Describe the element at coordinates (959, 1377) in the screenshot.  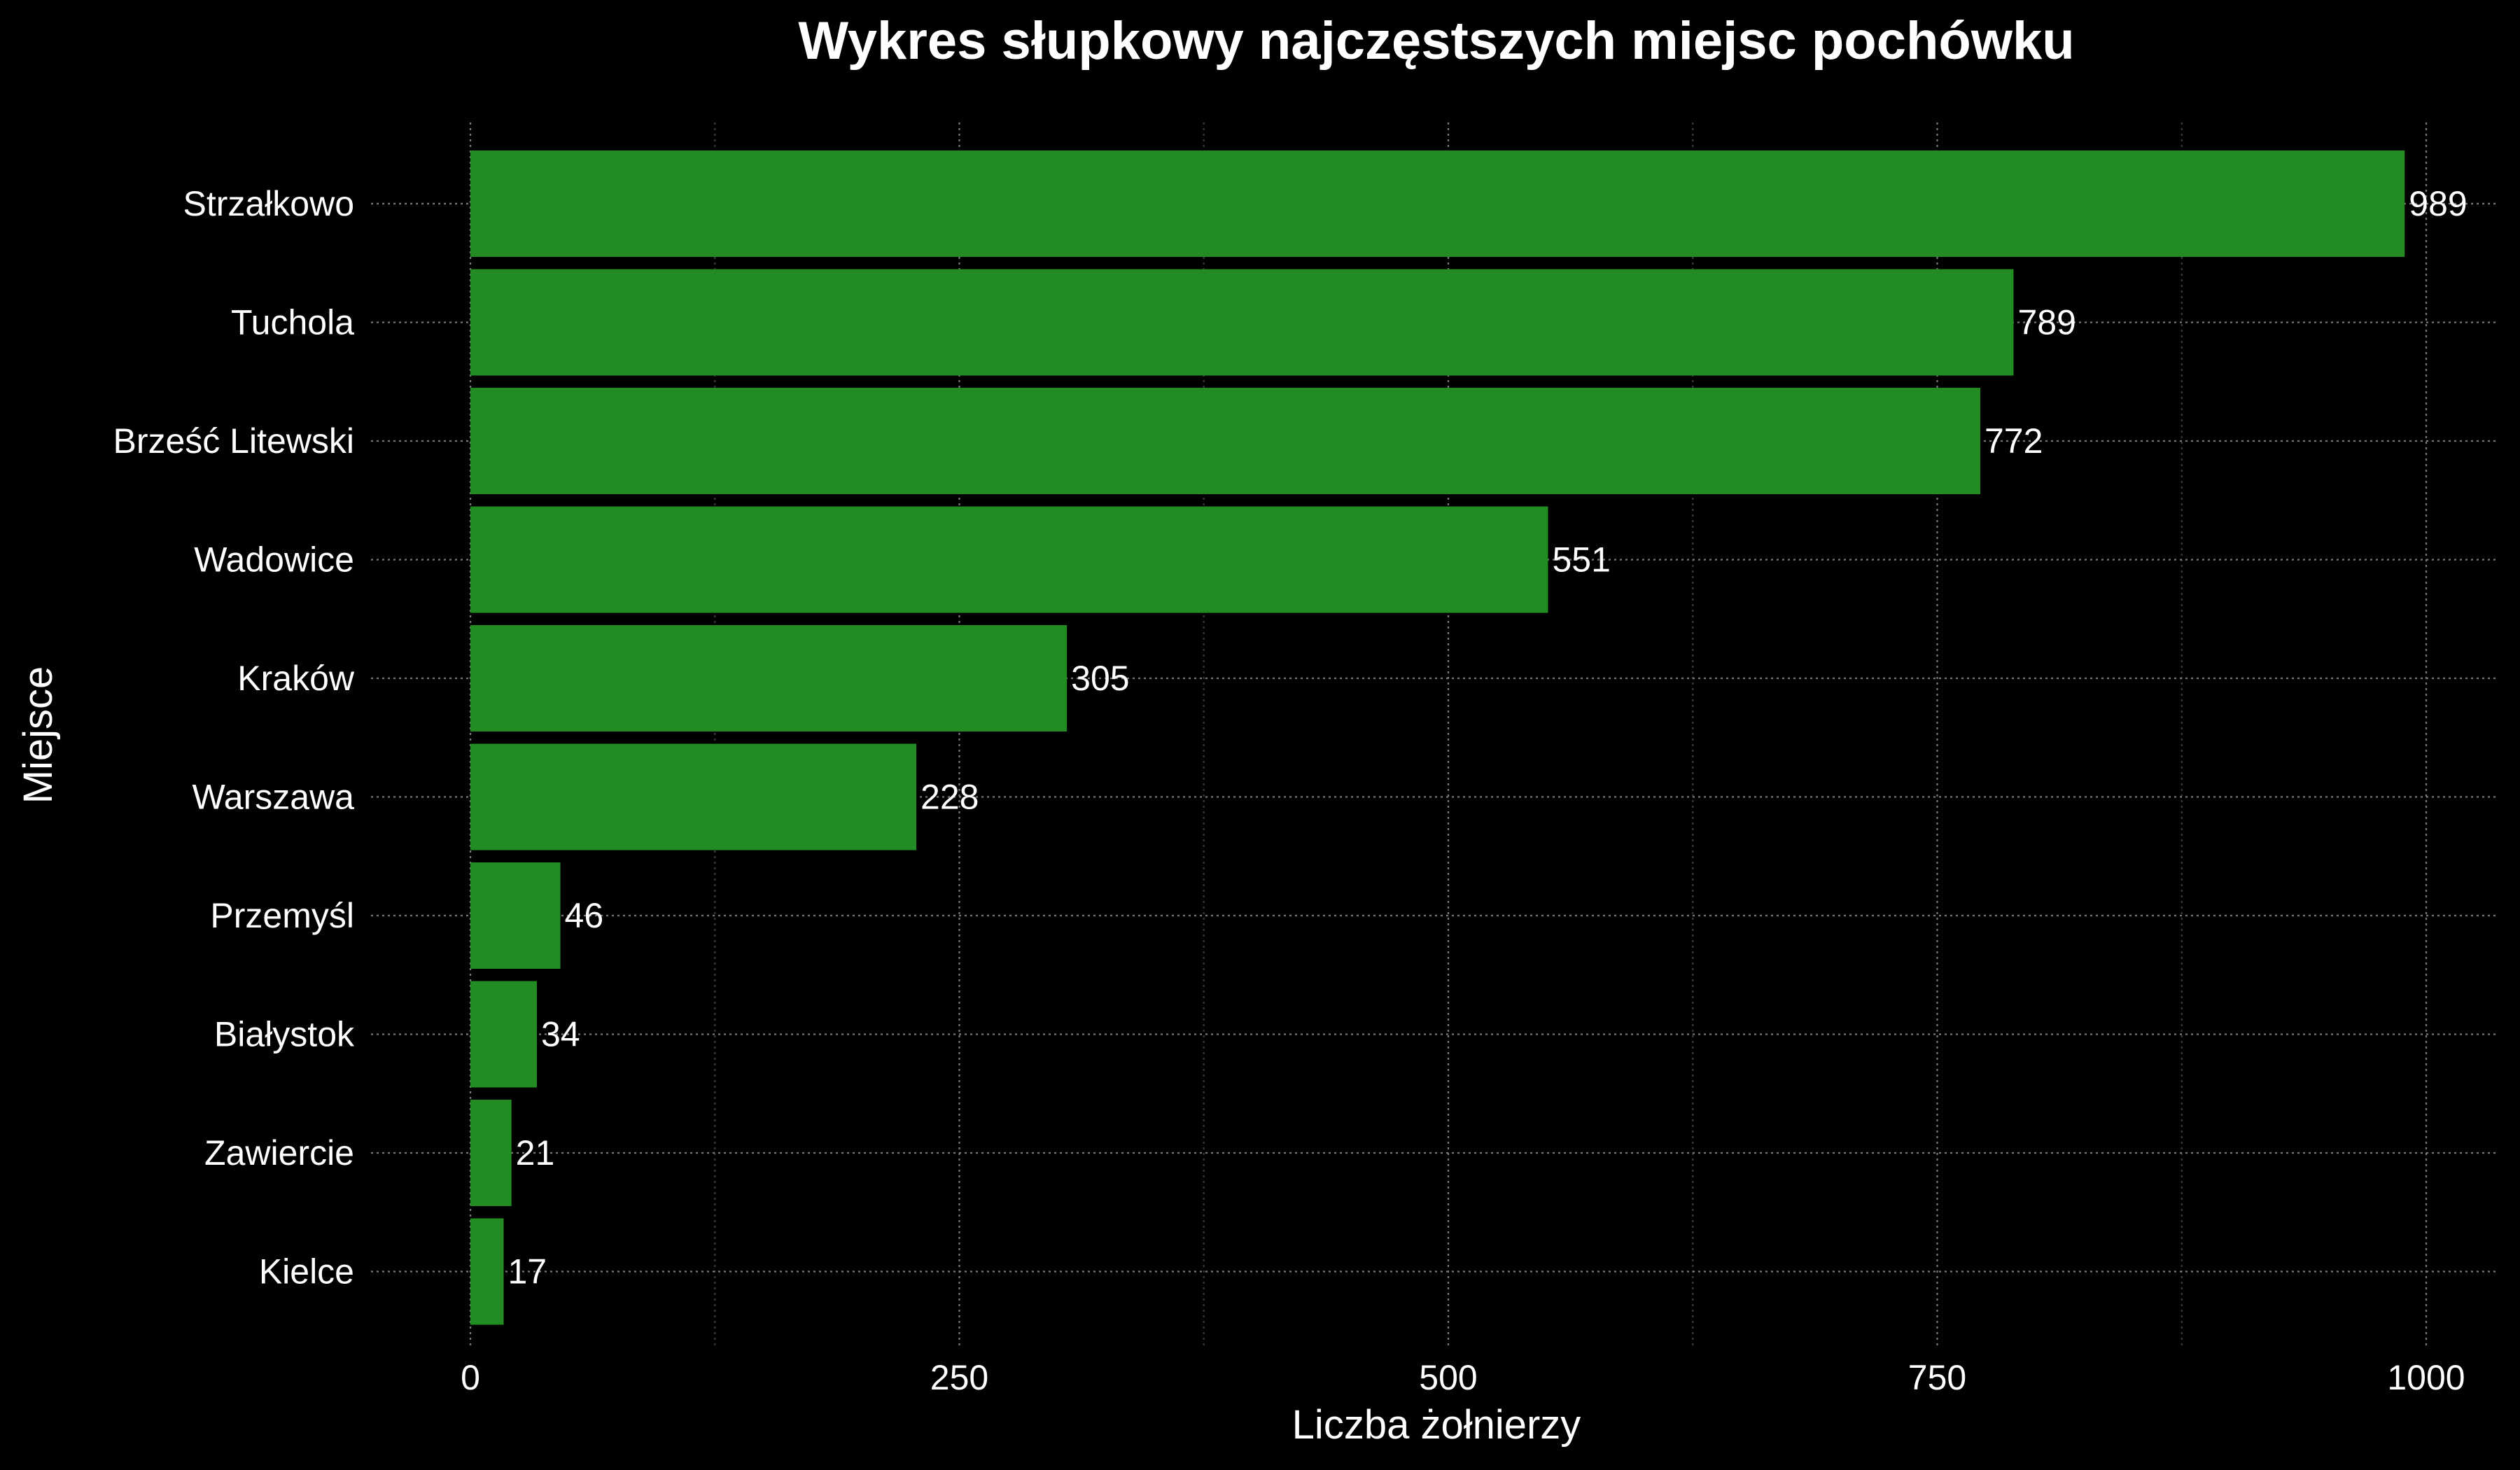
I see `x-tick-label: 250` at that location.